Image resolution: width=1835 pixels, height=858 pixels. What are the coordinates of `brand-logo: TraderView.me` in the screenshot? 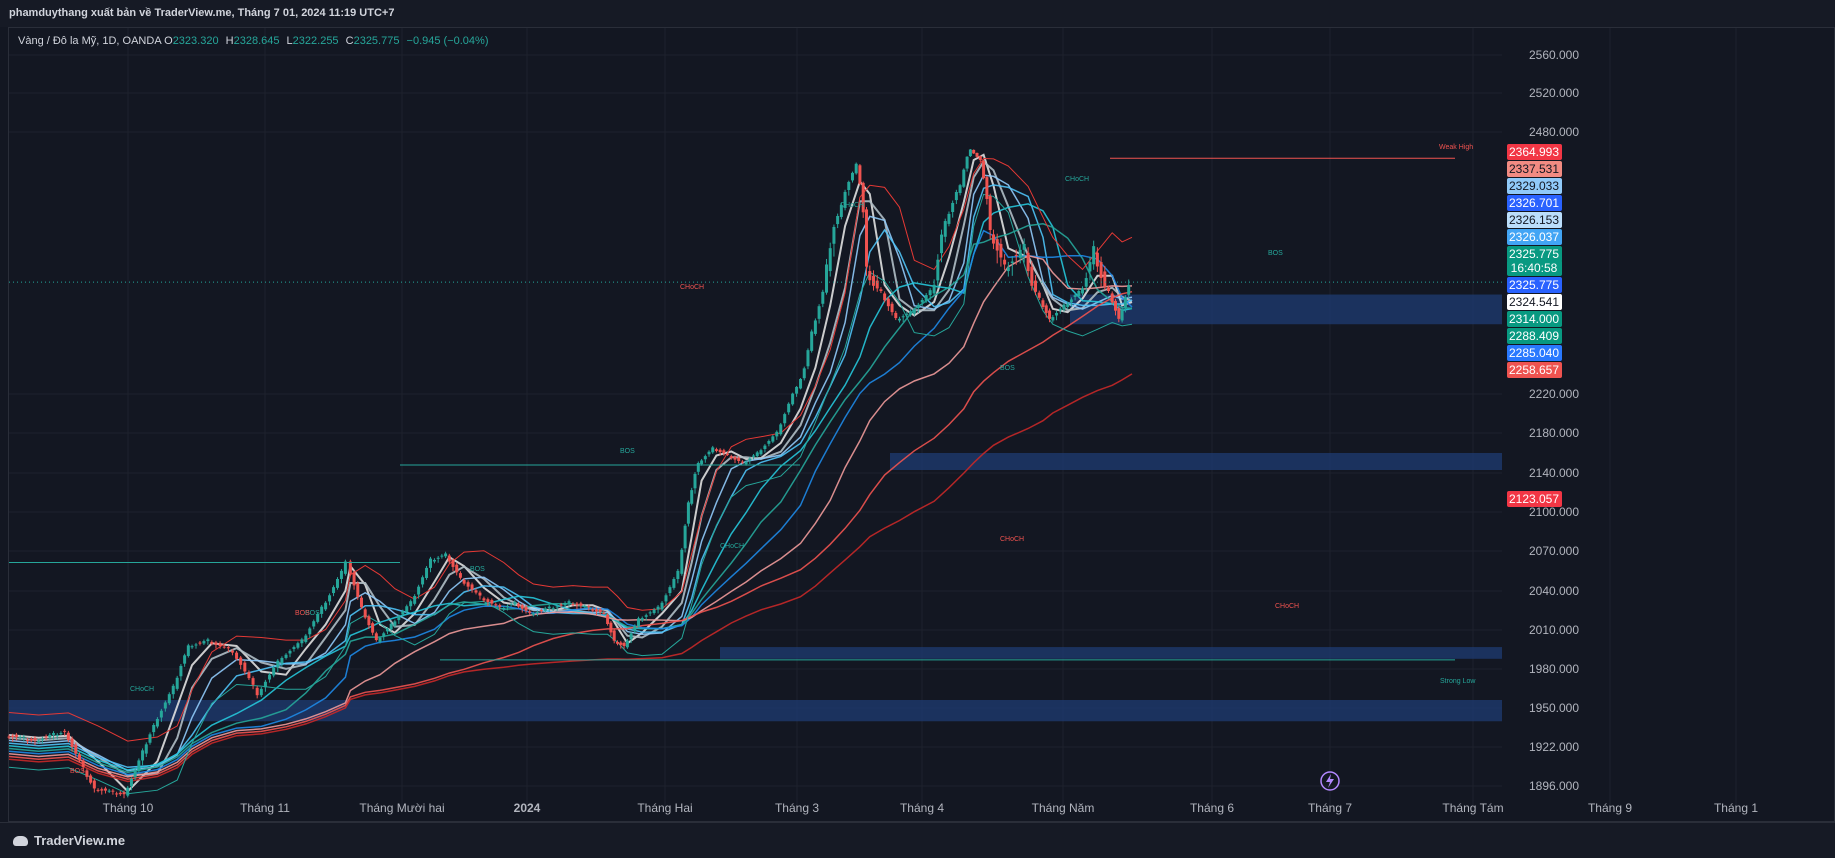 It's located at (69, 840).